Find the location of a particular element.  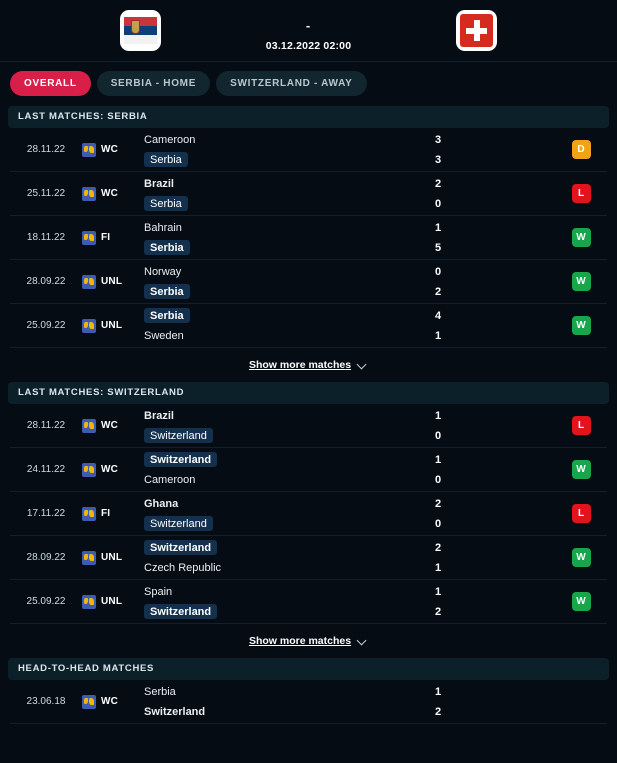

away-team-flag is located at coordinates (476, 30).